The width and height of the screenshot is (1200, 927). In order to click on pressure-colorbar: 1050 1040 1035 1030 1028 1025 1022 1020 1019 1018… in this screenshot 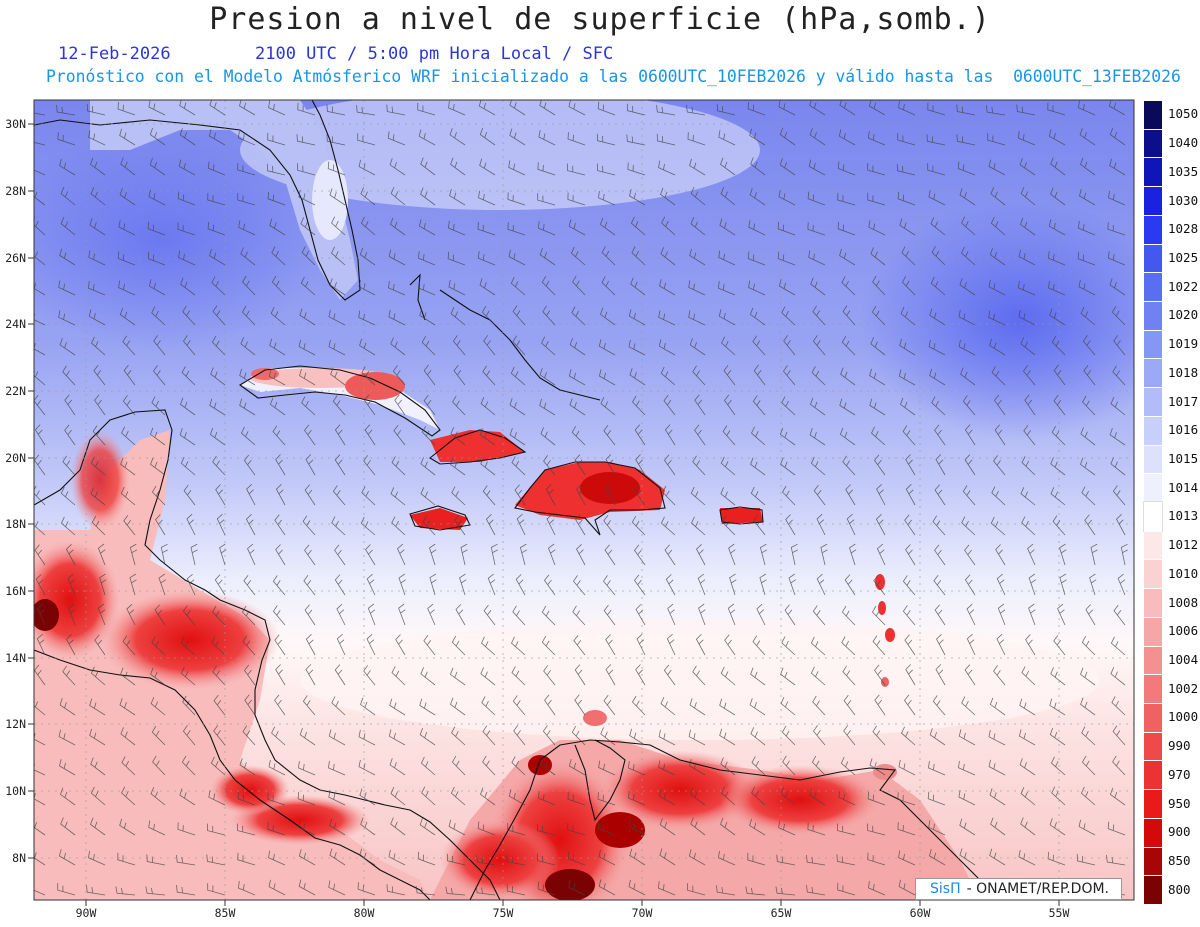, I will do `click(1171, 502)`.